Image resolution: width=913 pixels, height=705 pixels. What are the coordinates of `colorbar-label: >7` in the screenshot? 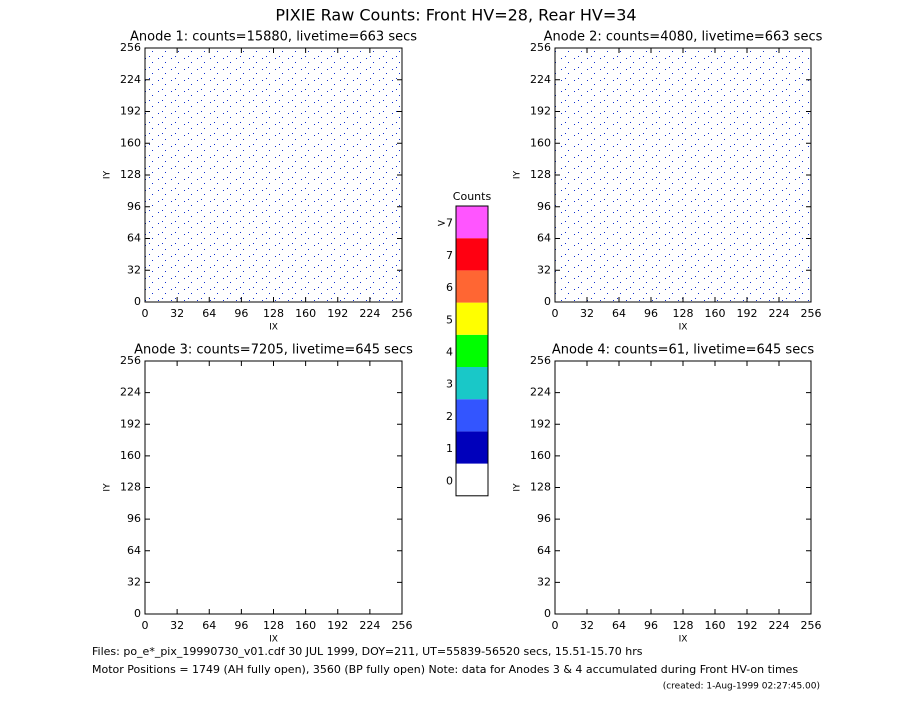 It's located at (445, 223).